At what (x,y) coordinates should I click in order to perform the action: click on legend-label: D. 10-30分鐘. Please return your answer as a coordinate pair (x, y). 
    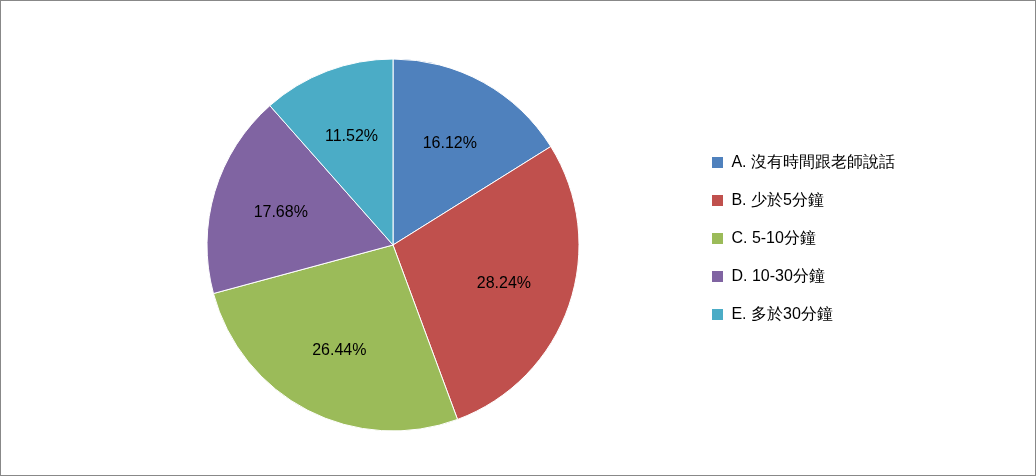
    Looking at the image, I should click on (778, 275).